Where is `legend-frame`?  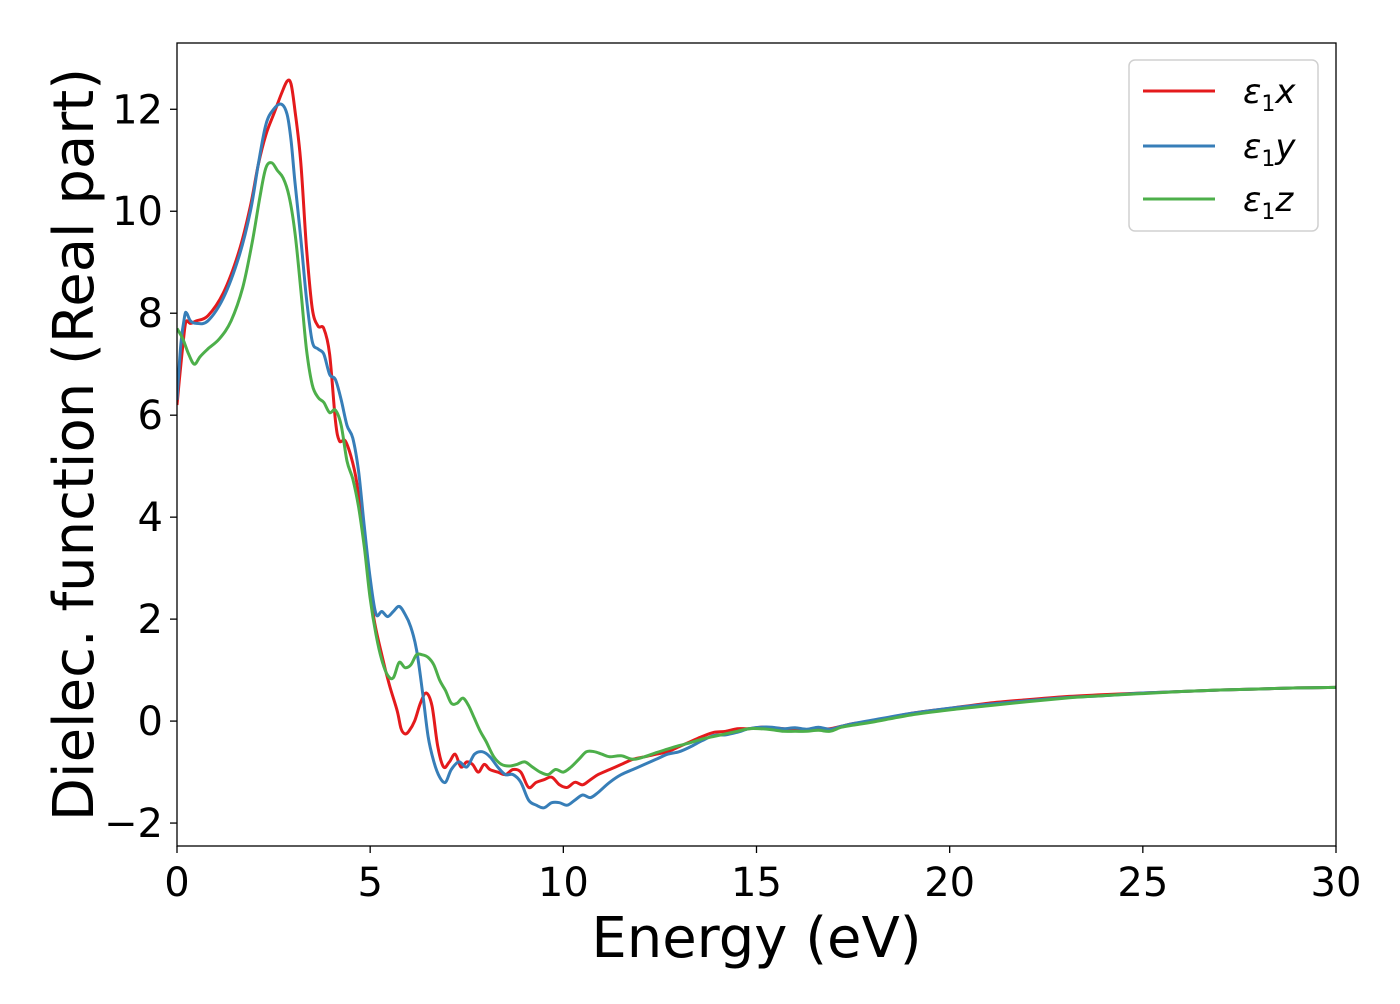 legend-frame is located at coordinates (1223, 145).